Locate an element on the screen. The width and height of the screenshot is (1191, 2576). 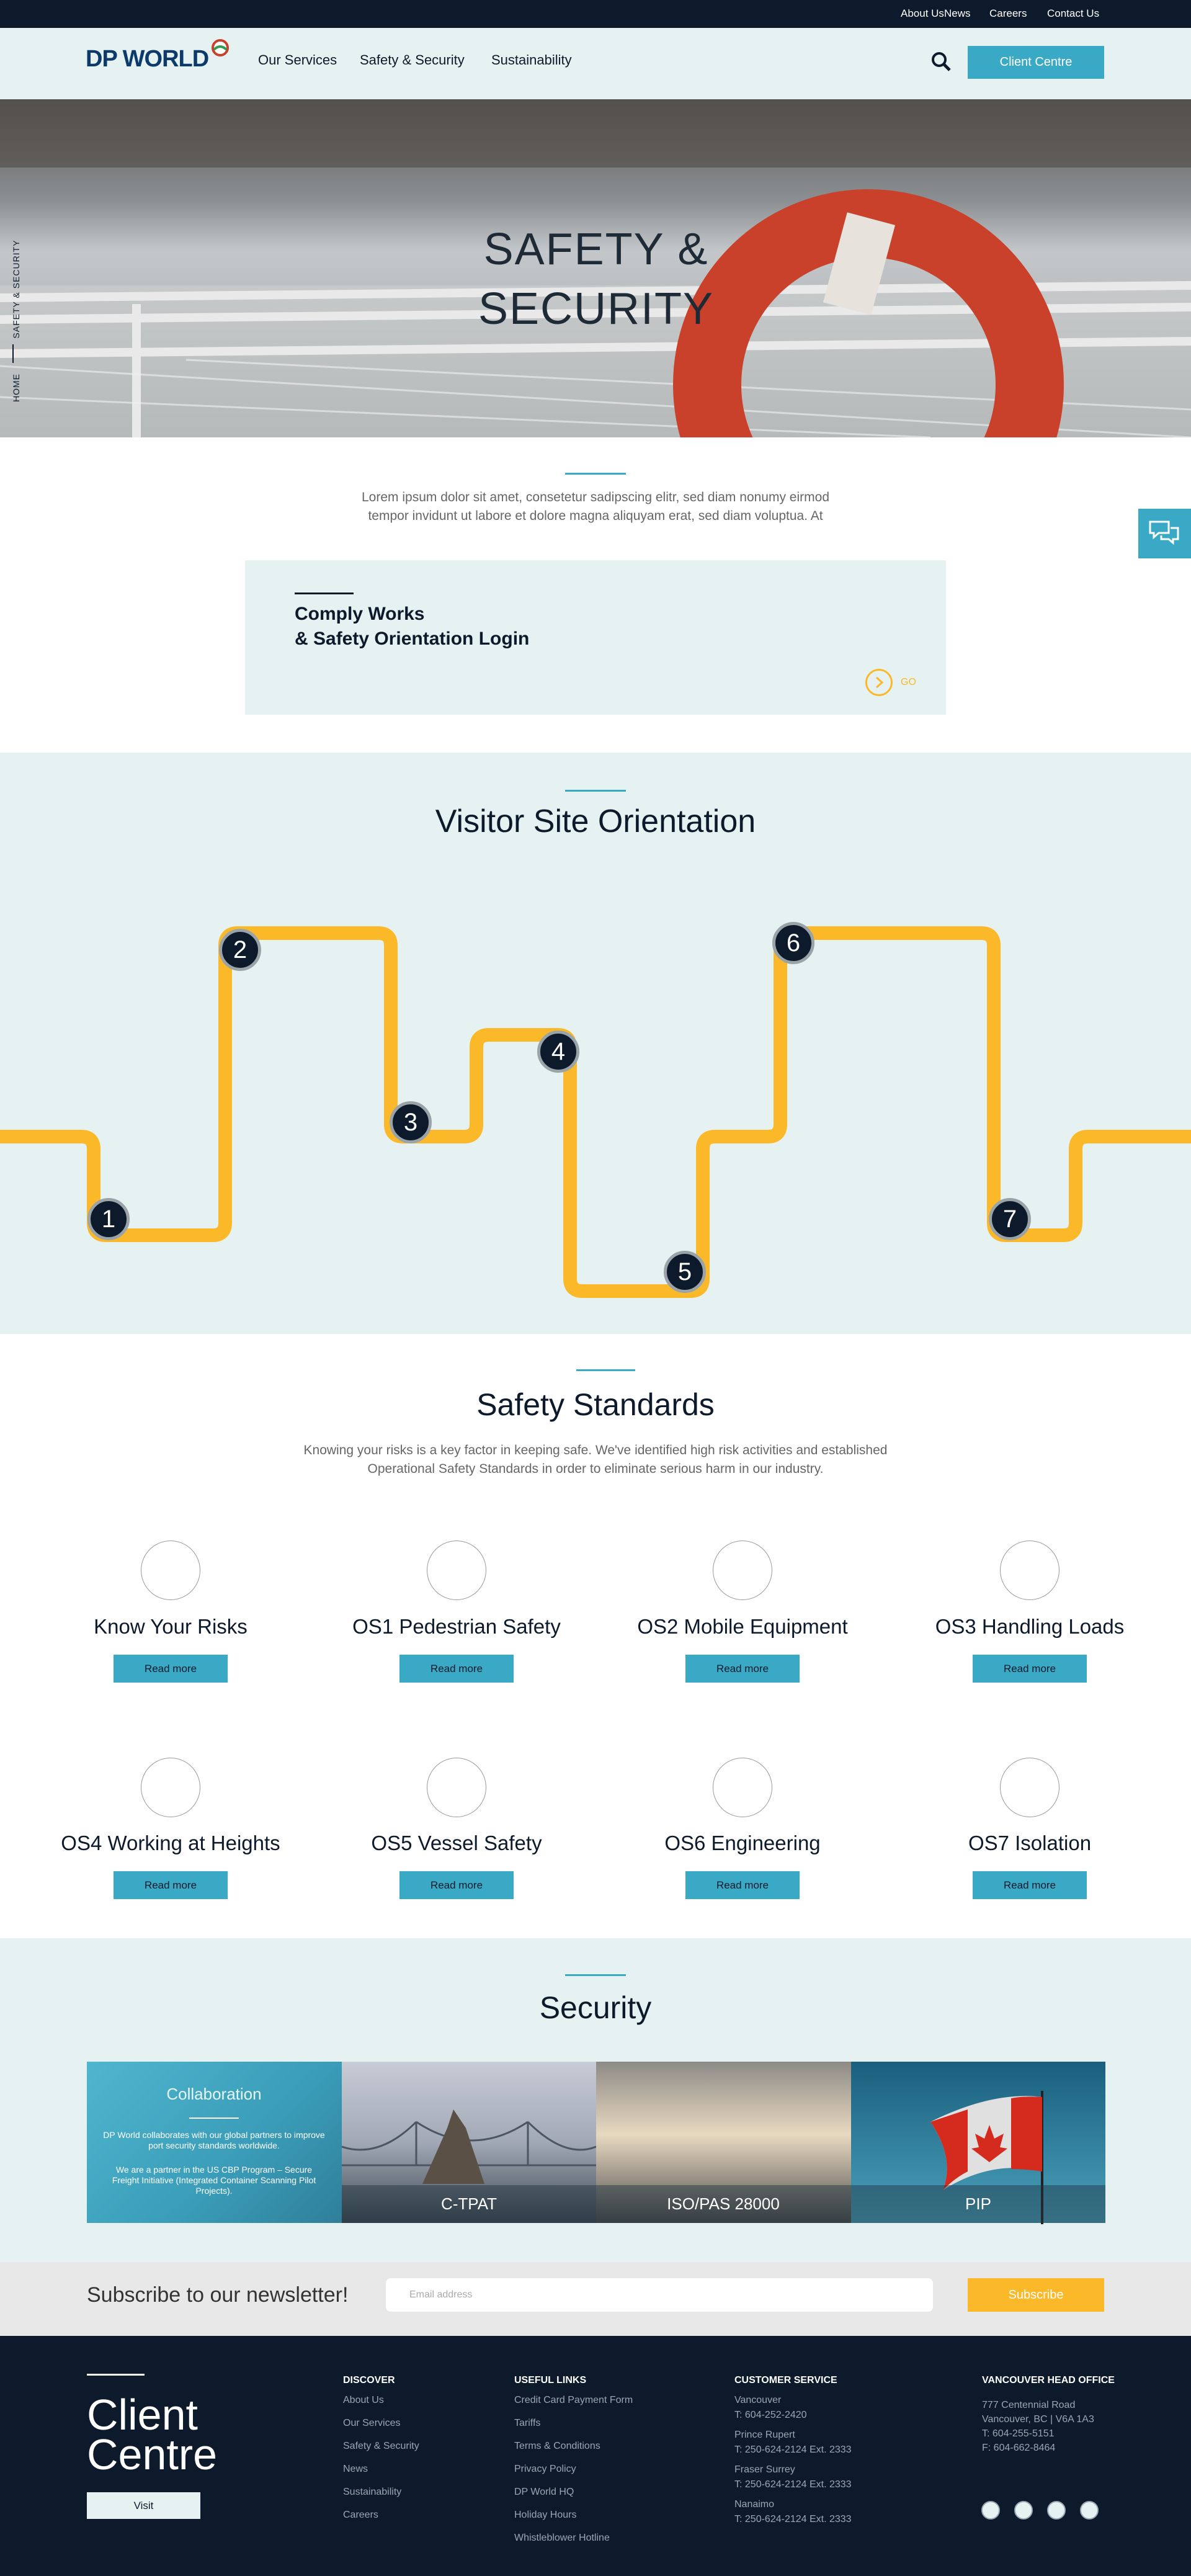
visit-button: Visit is located at coordinates (144, 2505).